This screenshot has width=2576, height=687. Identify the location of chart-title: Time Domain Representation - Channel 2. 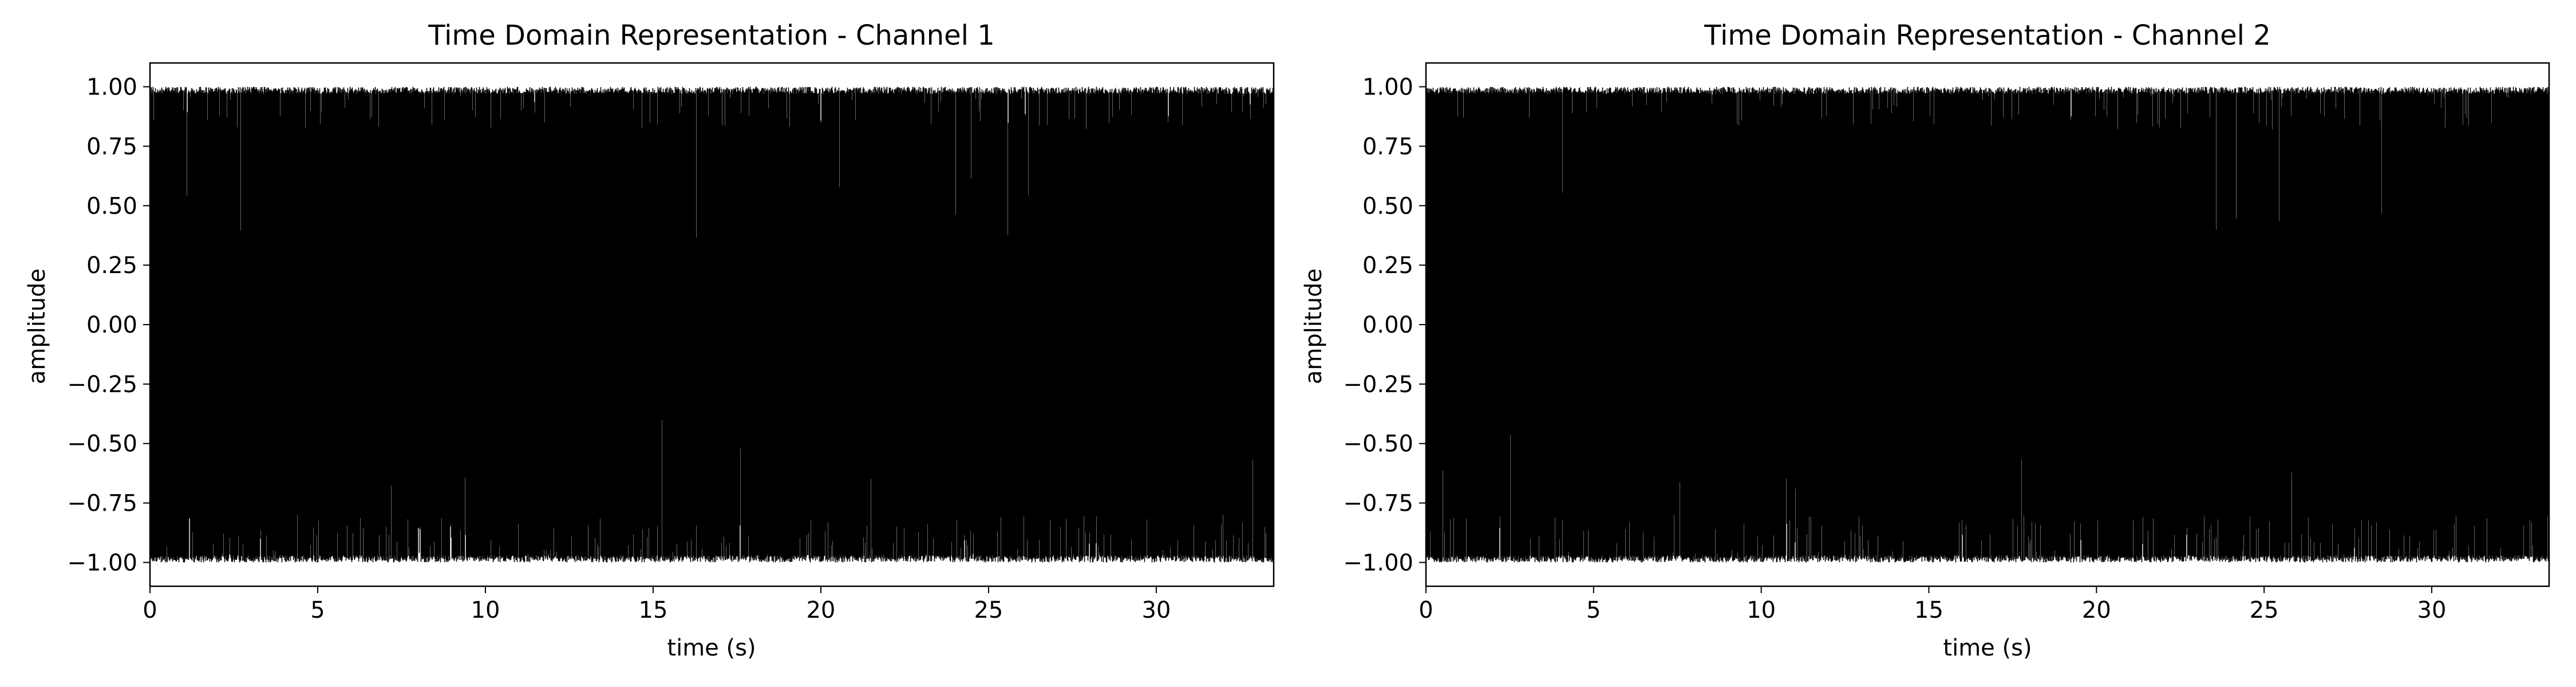
(1987, 35).